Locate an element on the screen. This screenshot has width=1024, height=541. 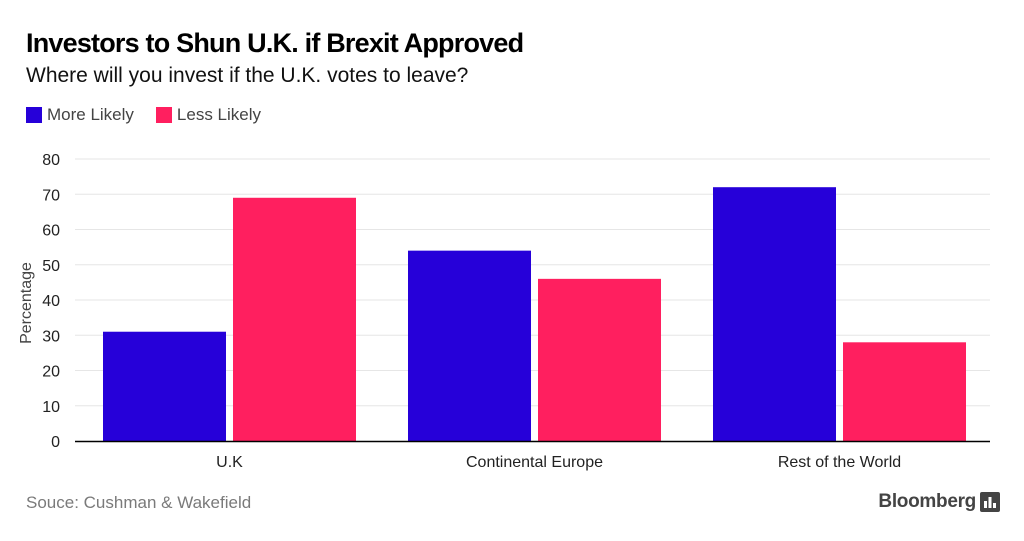
y-tick-label: 70 is located at coordinates (51, 195).